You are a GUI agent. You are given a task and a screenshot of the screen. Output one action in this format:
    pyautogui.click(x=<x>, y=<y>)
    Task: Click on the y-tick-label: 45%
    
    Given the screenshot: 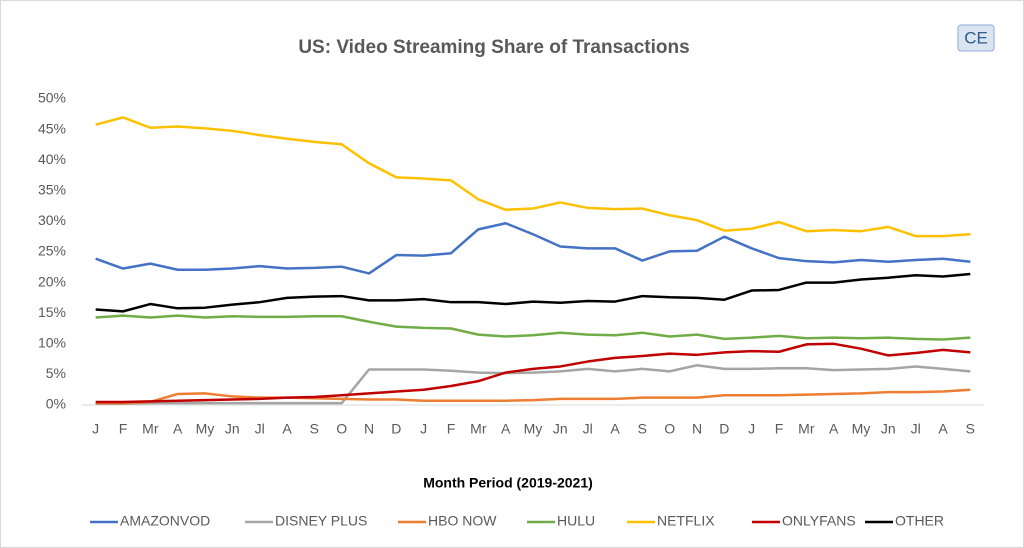 What is the action you would take?
    pyautogui.click(x=52, y=128)
    